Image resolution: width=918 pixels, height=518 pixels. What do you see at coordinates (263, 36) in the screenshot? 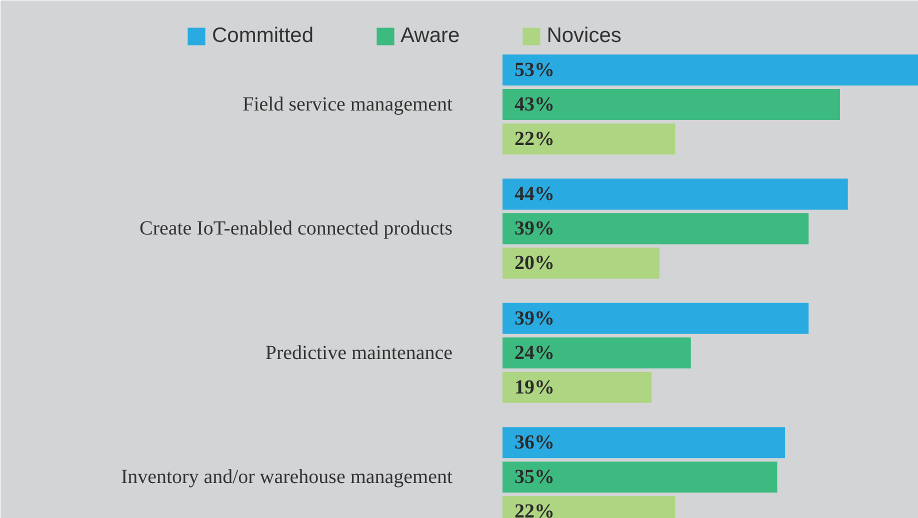
I see `legend-label: Committed` at bounding box center [263, 36].